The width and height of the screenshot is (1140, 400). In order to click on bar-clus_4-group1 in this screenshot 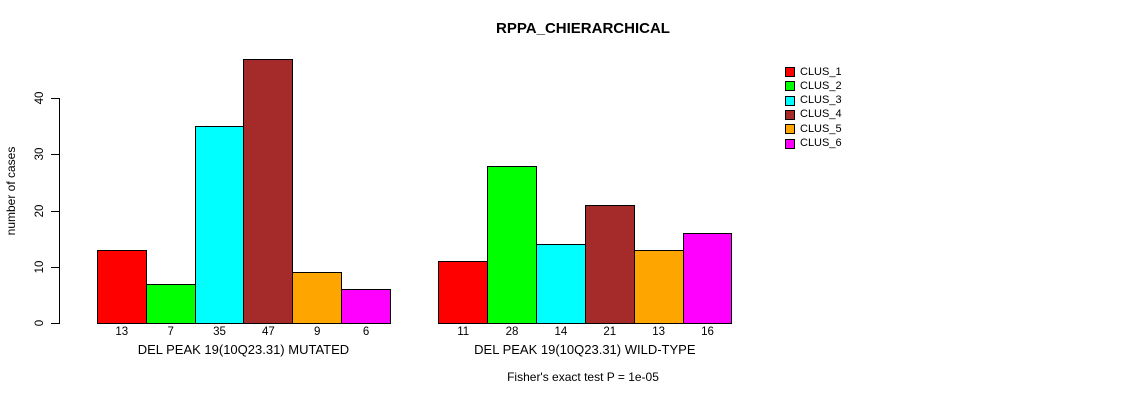, I will do `click(268, 191)`.